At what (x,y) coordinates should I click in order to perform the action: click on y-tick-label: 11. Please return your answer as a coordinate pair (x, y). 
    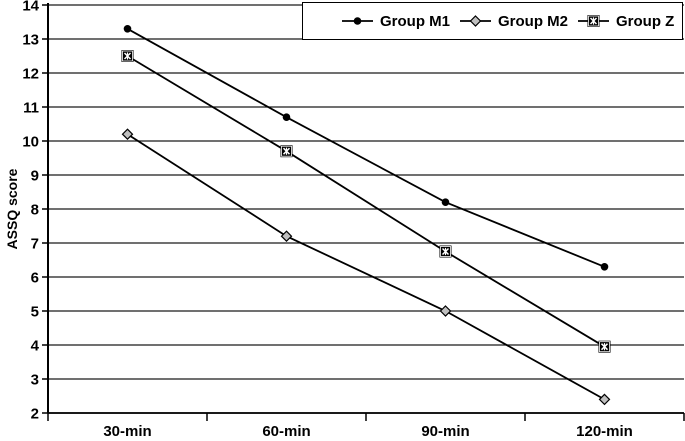
    Looking at the image, I should click on (31, 108).